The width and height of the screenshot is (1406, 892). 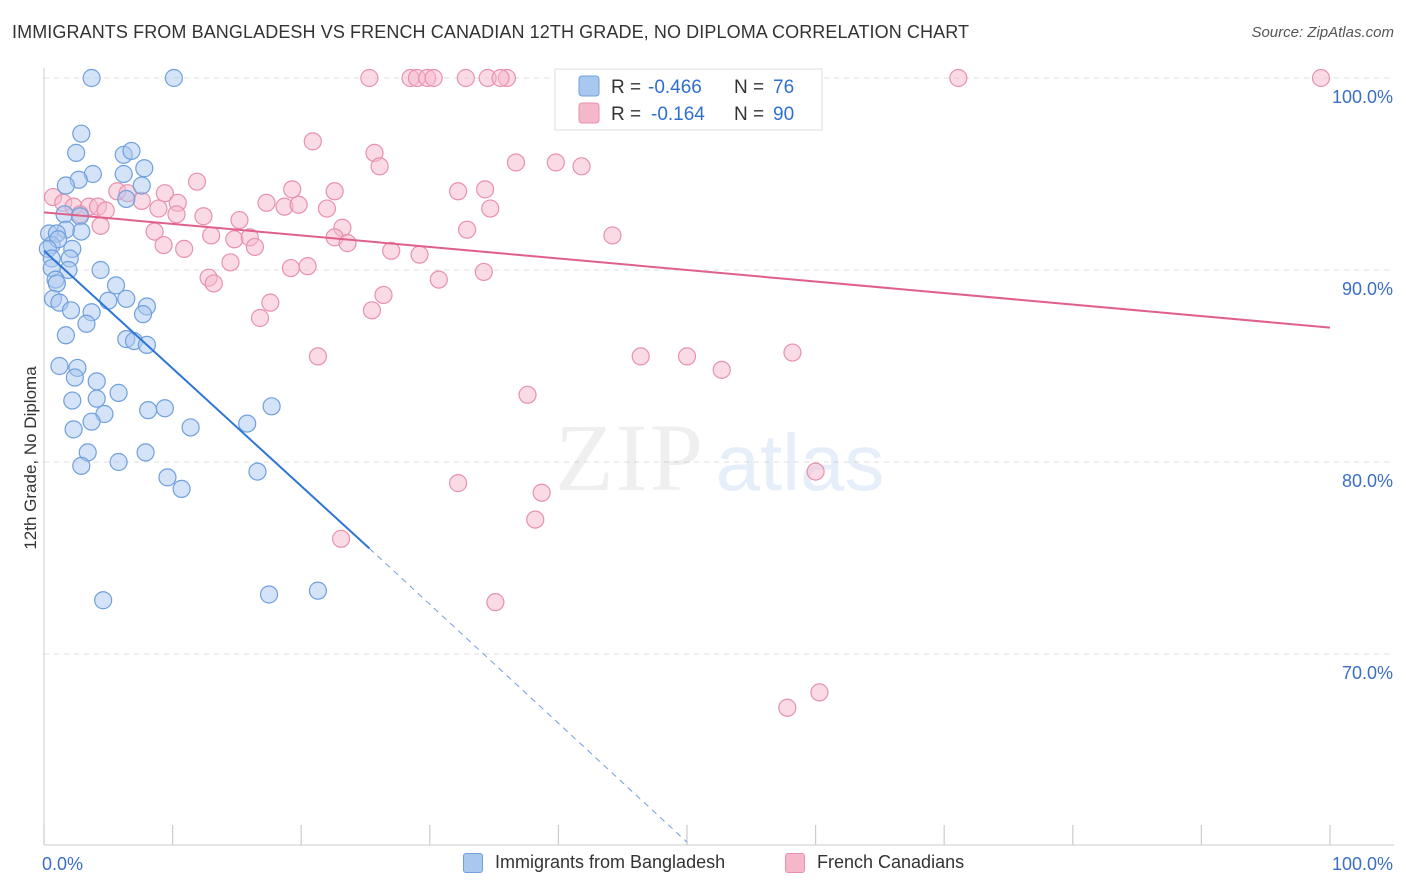 I want to click on y-tick-label: 80.0%, so click(x=1367, y=481).